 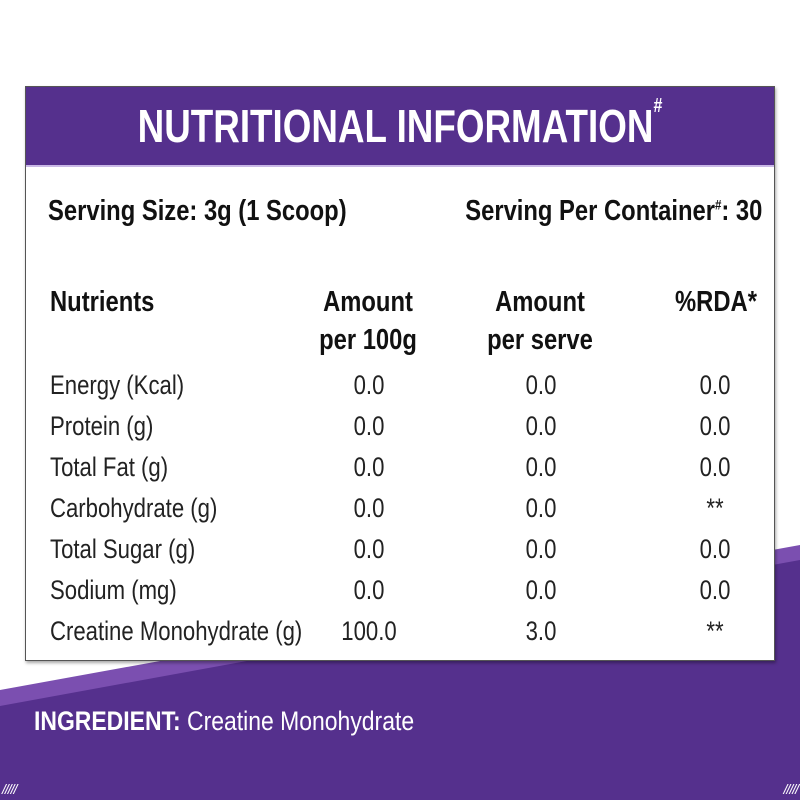 What do you see at coordinates (741, 211) in the screenshot?
I see `serving-per-container-value: : 30` at bounding box center [741, 211].